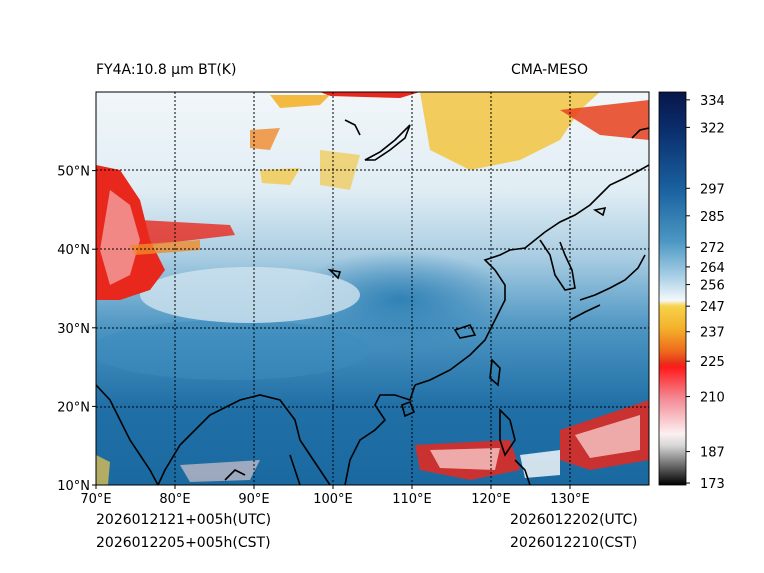 The width and height of the screenshot is (764, 573). What do you see at coordinates (174, 499) in the screenshot?
I see `lon-tick-label: 80°E` at bounding box center [174, 499].